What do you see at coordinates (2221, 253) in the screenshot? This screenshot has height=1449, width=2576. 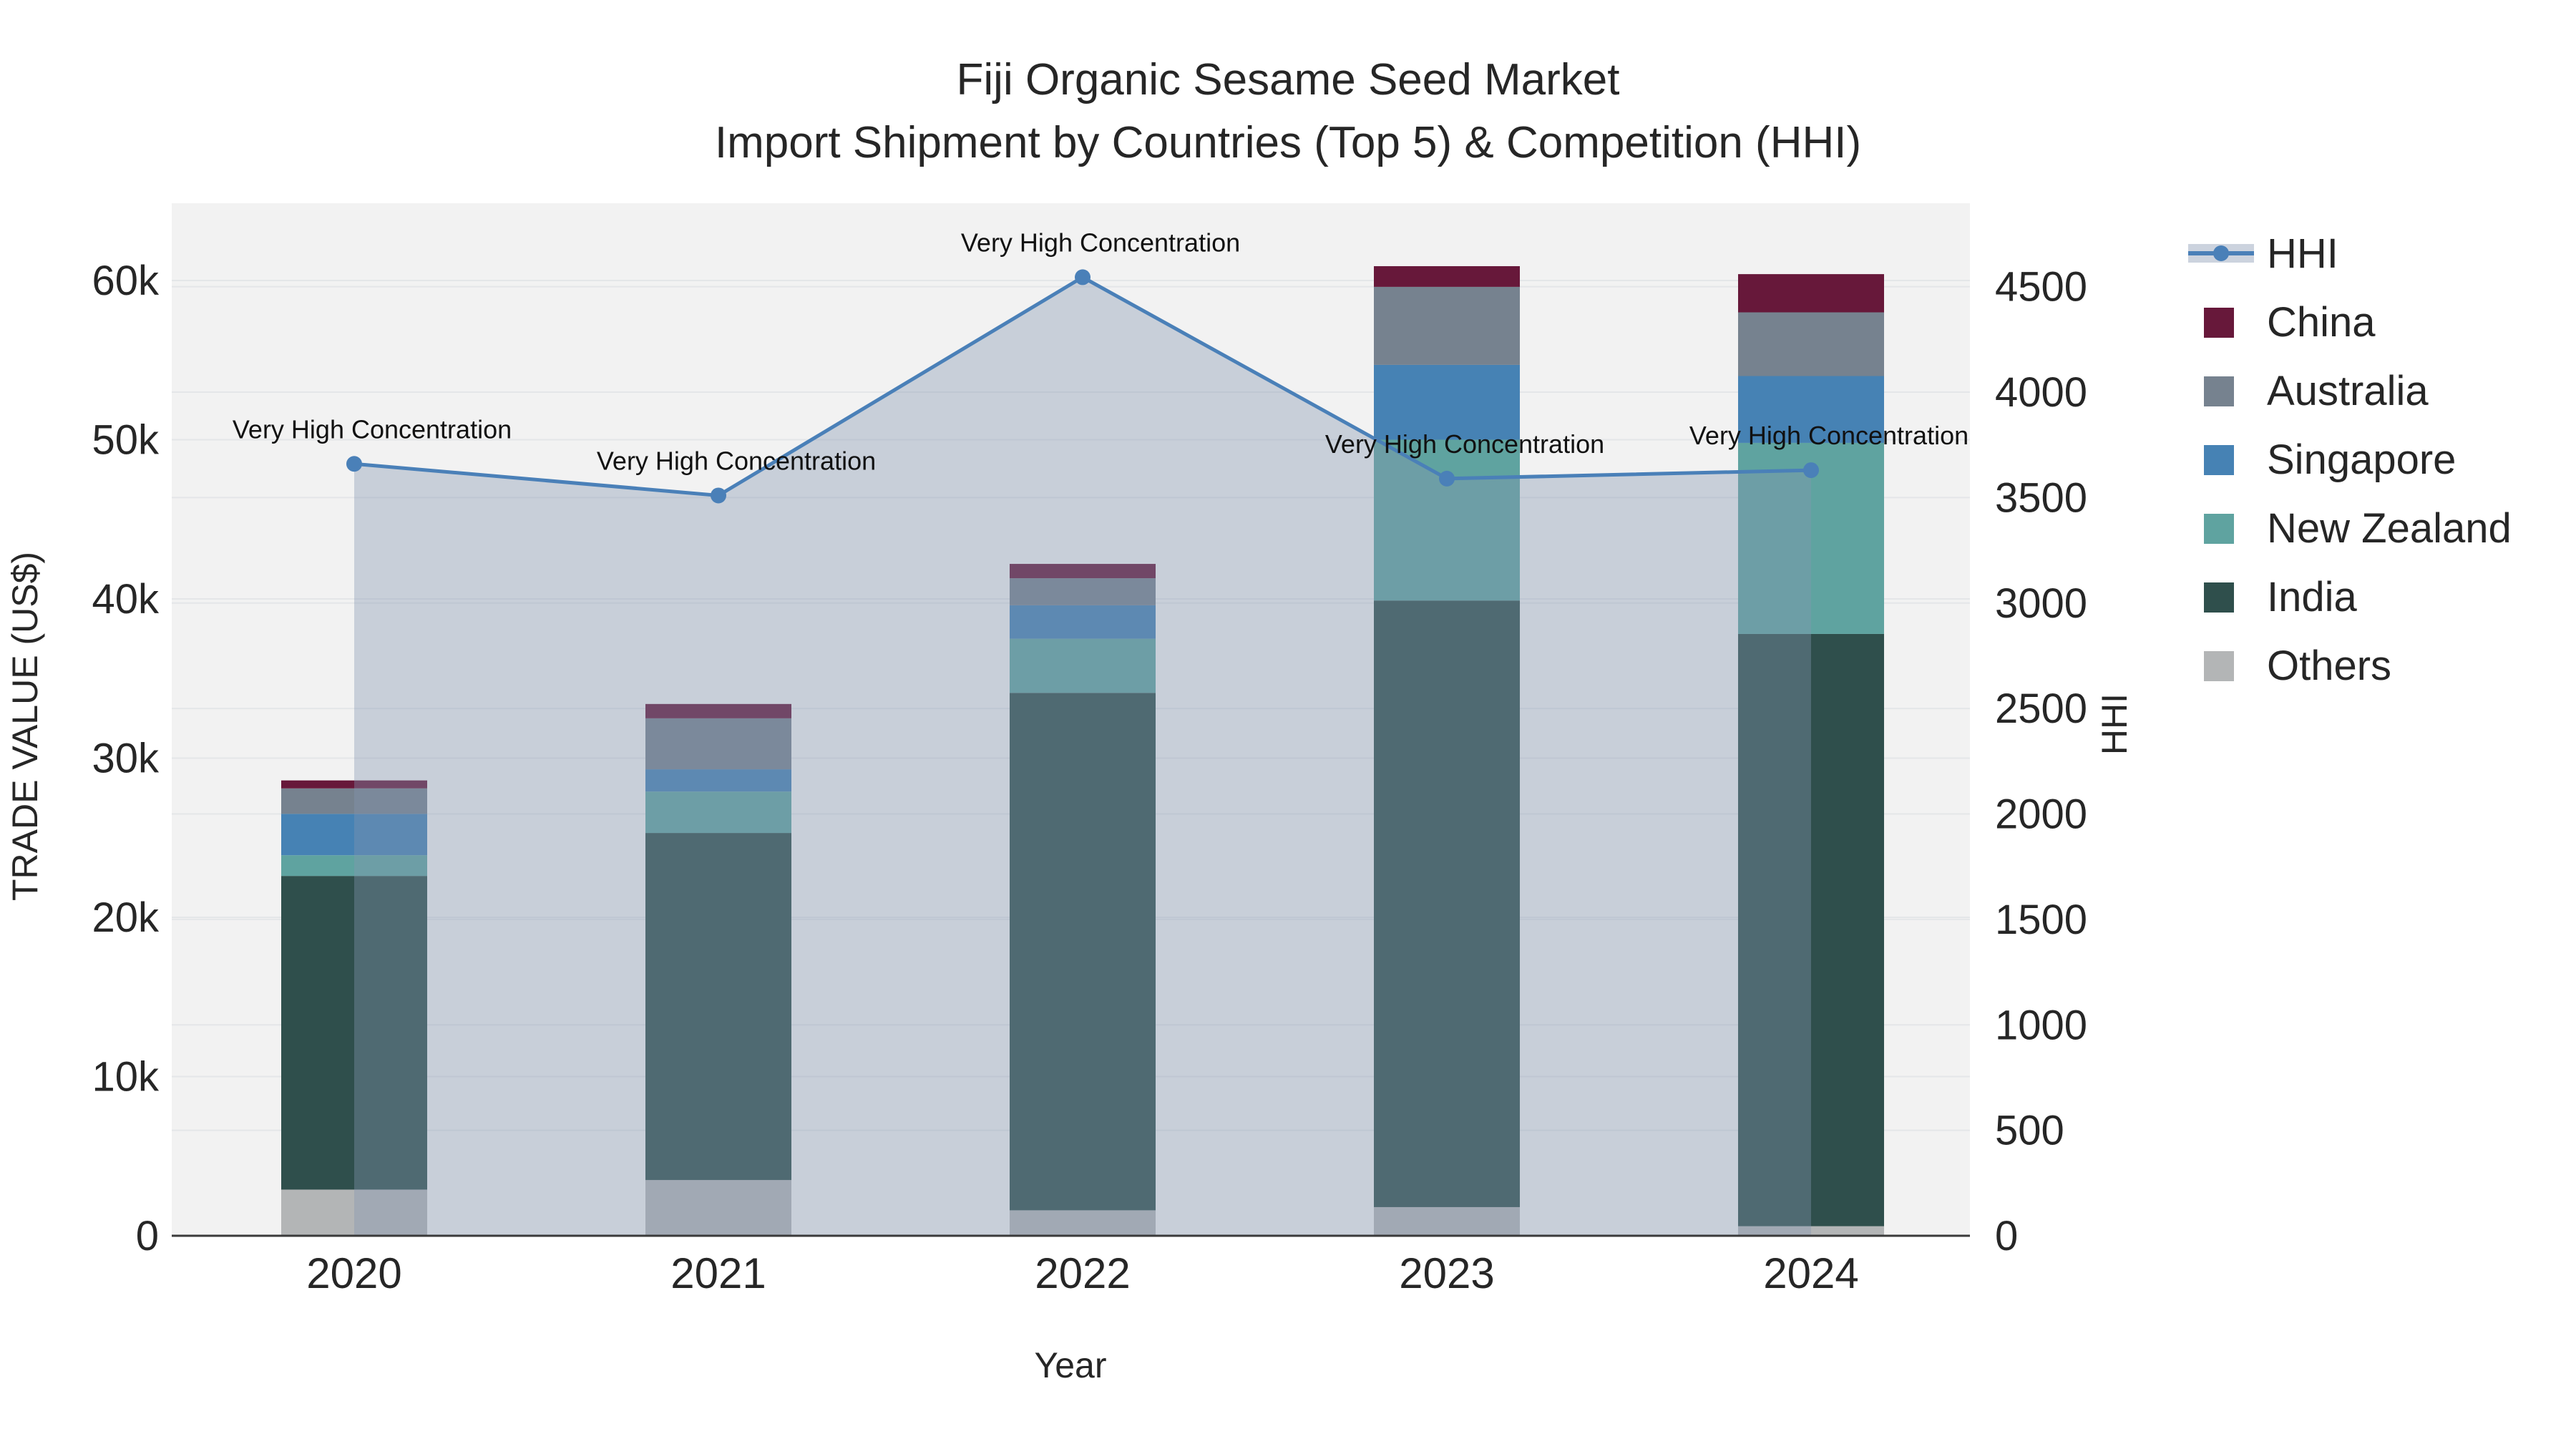 I see `legend-hhi-marker` at bounding box center [2221, 253].